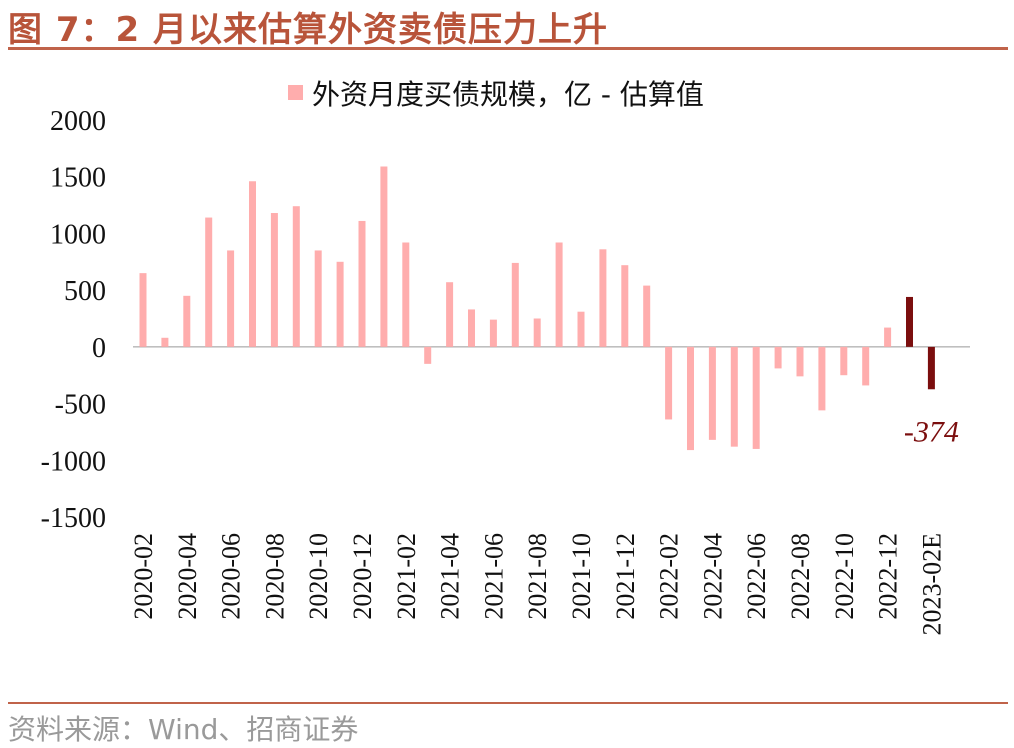 The width and height of the screenshot is (1014, 748). What do you see at coordinates (450, 576) in the screenshot?
I see `x-tick-label: 2021-04` at bounding box center [450, 576].